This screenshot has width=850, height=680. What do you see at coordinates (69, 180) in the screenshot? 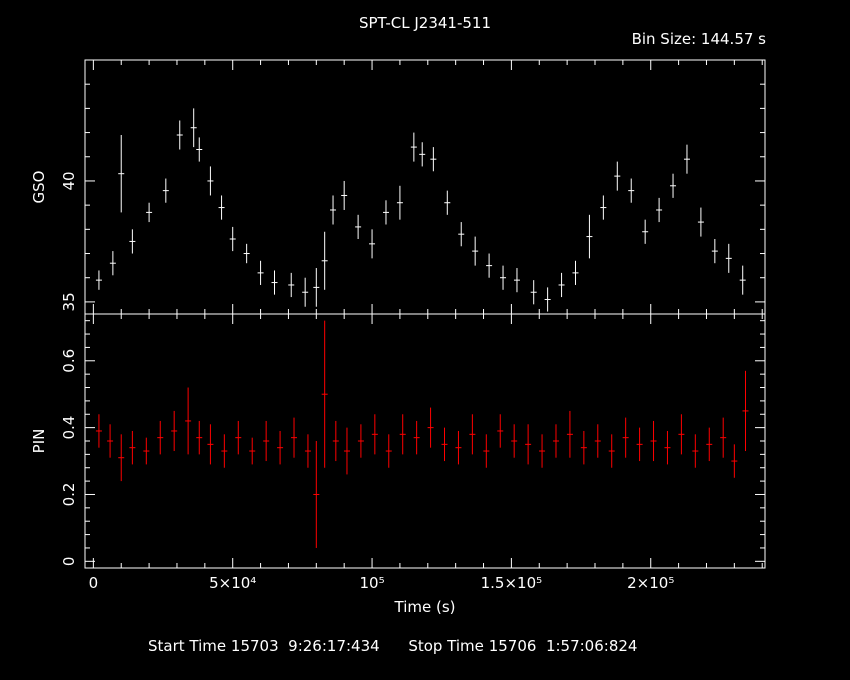
I see `top-y-tick-label: 40` at bounding box center [69, 180].